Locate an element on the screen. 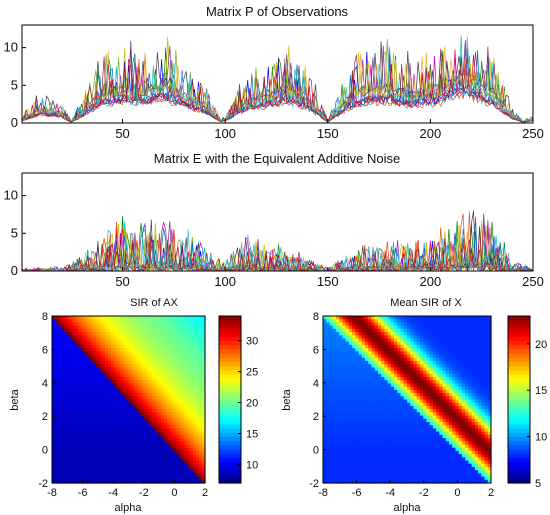 The image size is (550, 515). x-tick-label: 200 is located at coordinates (431, 133).